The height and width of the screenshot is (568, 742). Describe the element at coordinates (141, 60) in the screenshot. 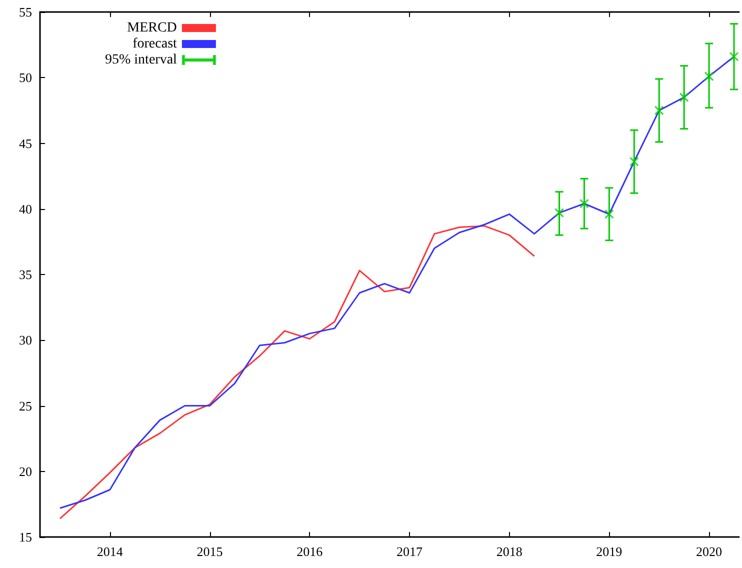

I see `legend-label: 95% interval` at that location.